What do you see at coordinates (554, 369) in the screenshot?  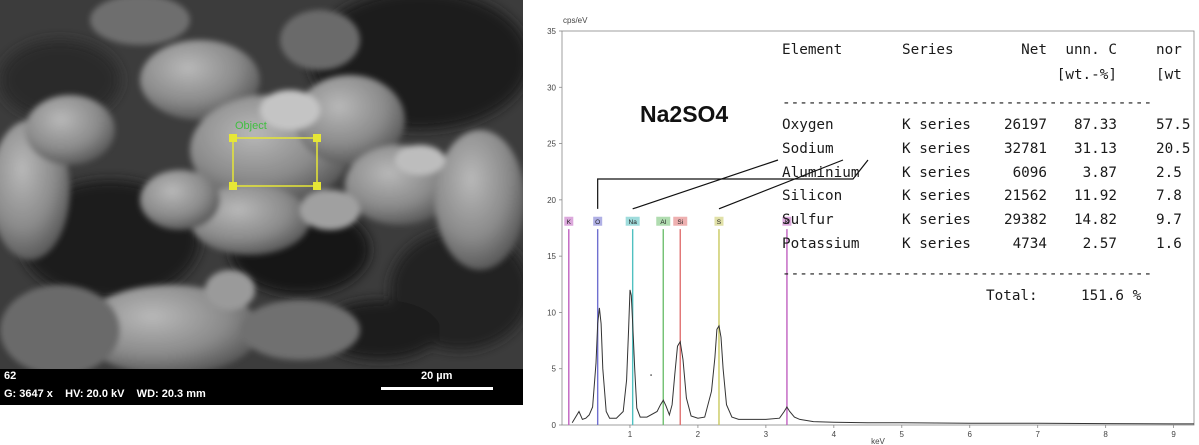 I see `y-tick-label: 5` at bounding box center [554, 369].